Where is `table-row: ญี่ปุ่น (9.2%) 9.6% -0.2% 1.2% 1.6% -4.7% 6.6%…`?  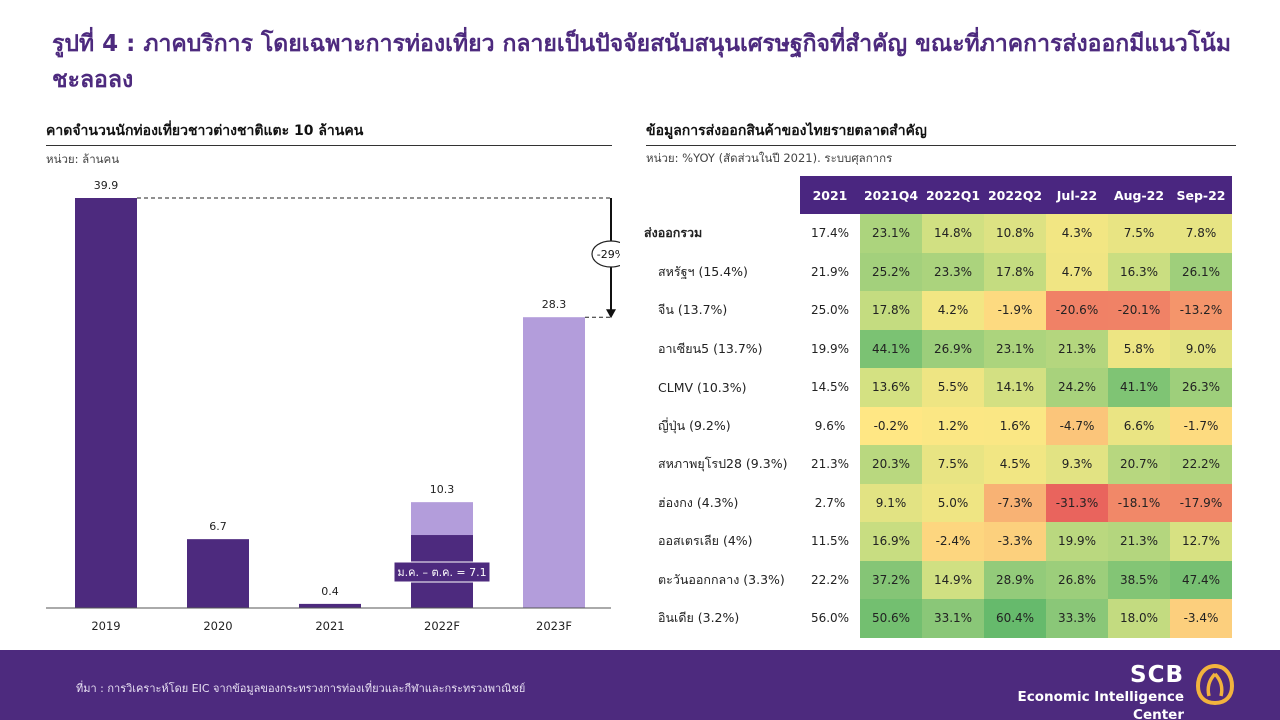 table-row: ญี่ปุ่น (9.2%) 9.6% -0.2% 1.2% 1.6% -4.7% 6.6%… is located at coordinates (936, 425).